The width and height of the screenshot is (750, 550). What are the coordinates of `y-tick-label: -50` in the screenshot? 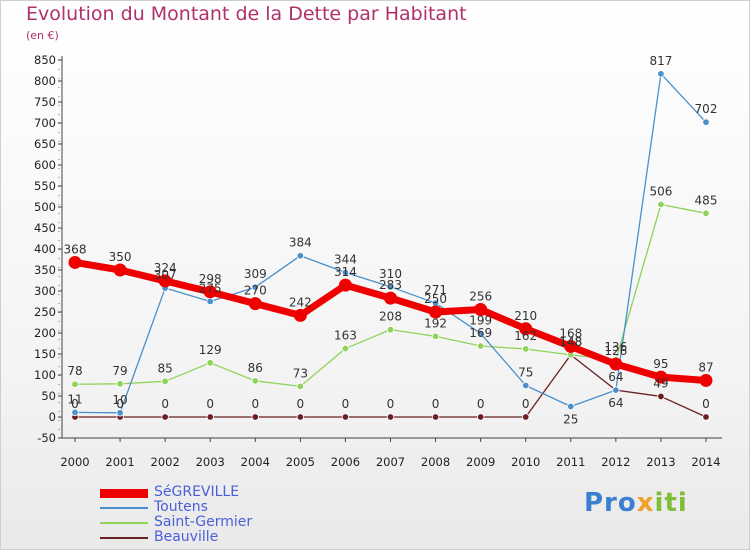 It's located at (46, 438).